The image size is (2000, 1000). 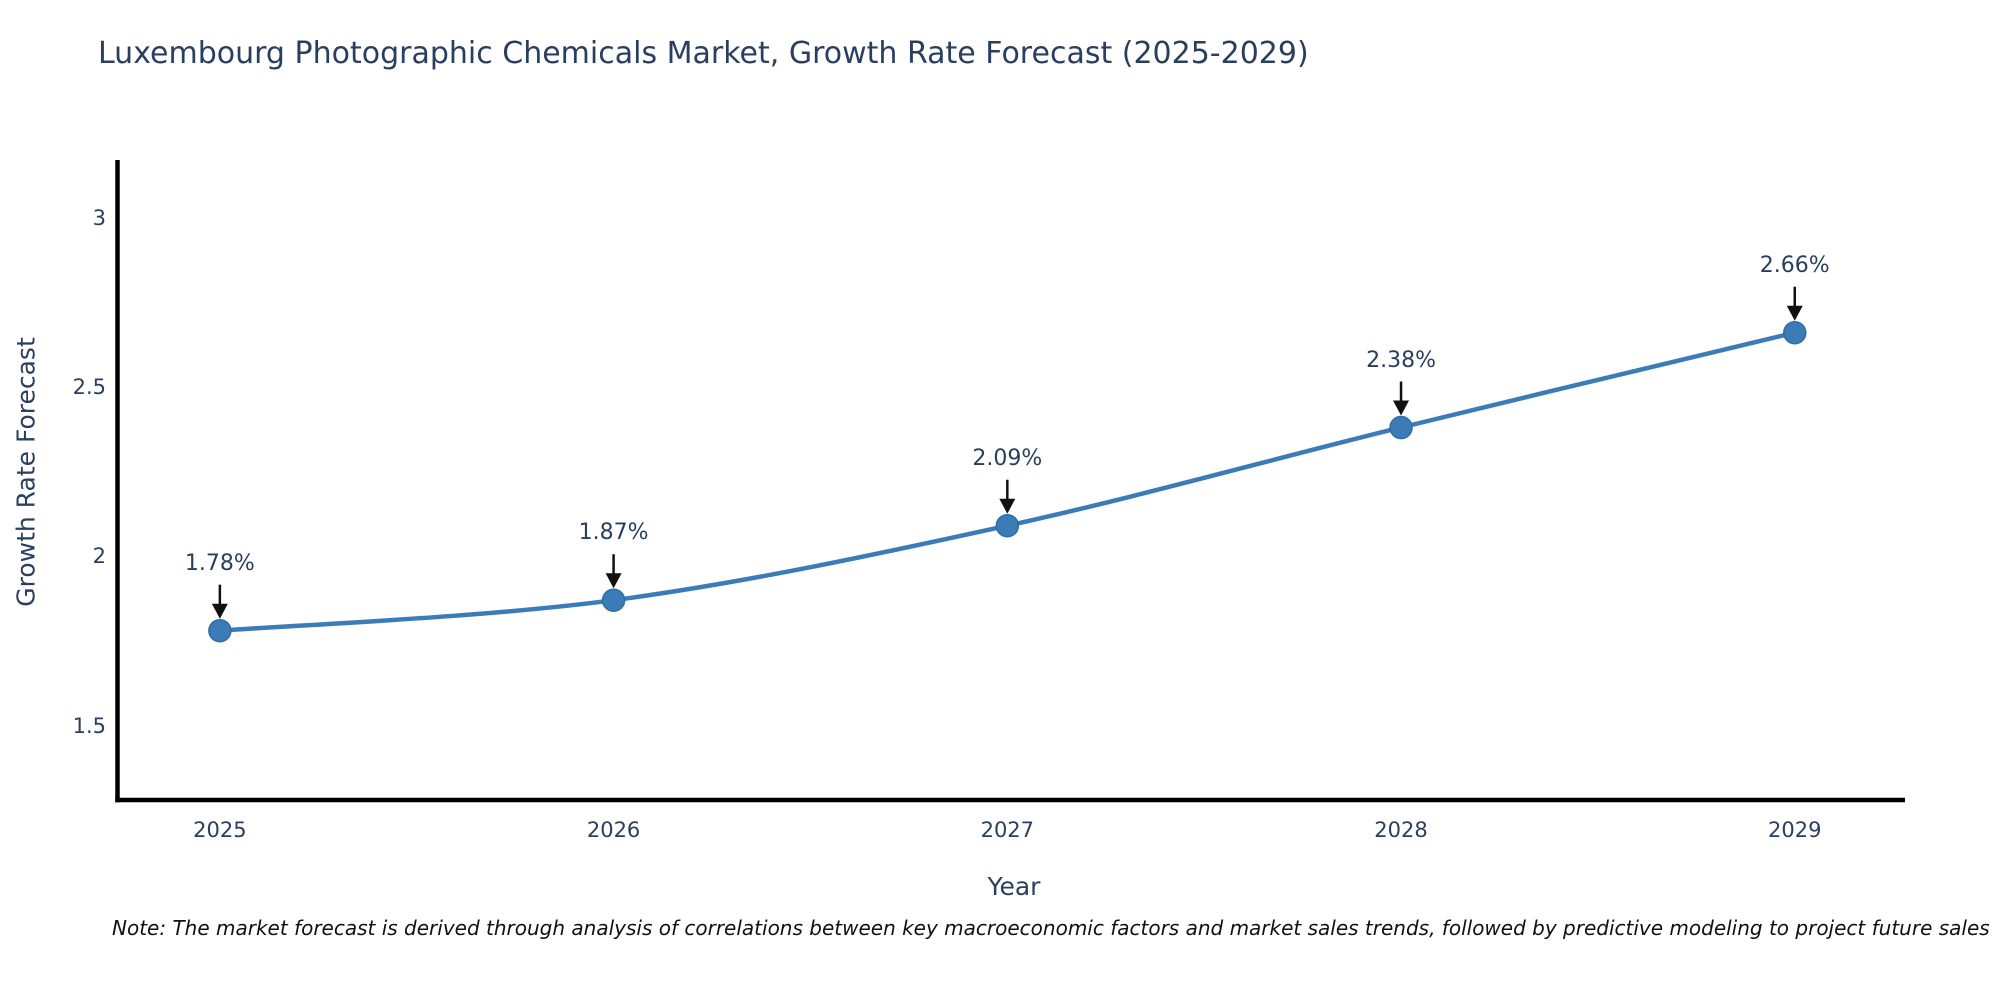 I want to click on x-axis-title: Year, so click(x=1014, y=886).